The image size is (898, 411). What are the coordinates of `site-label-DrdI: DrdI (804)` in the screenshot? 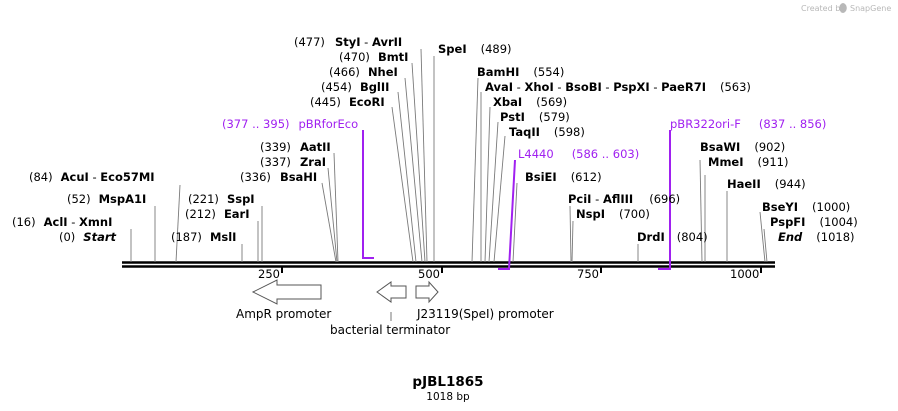 It's located at (672, 237).